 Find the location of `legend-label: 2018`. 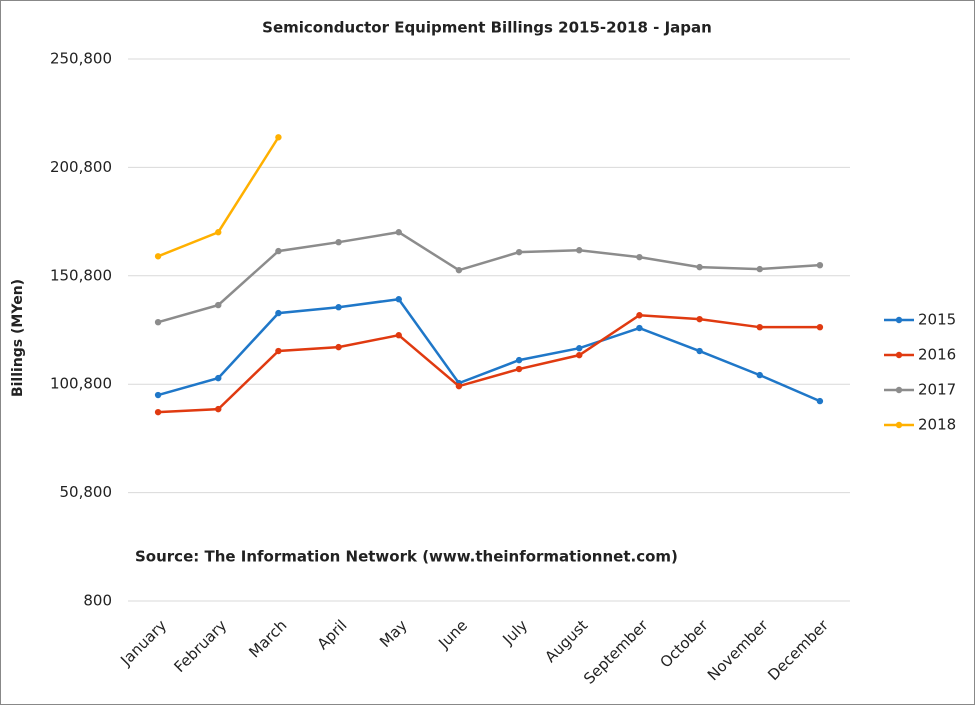

legend-label: 2018 is located at coordinates (937, 425).